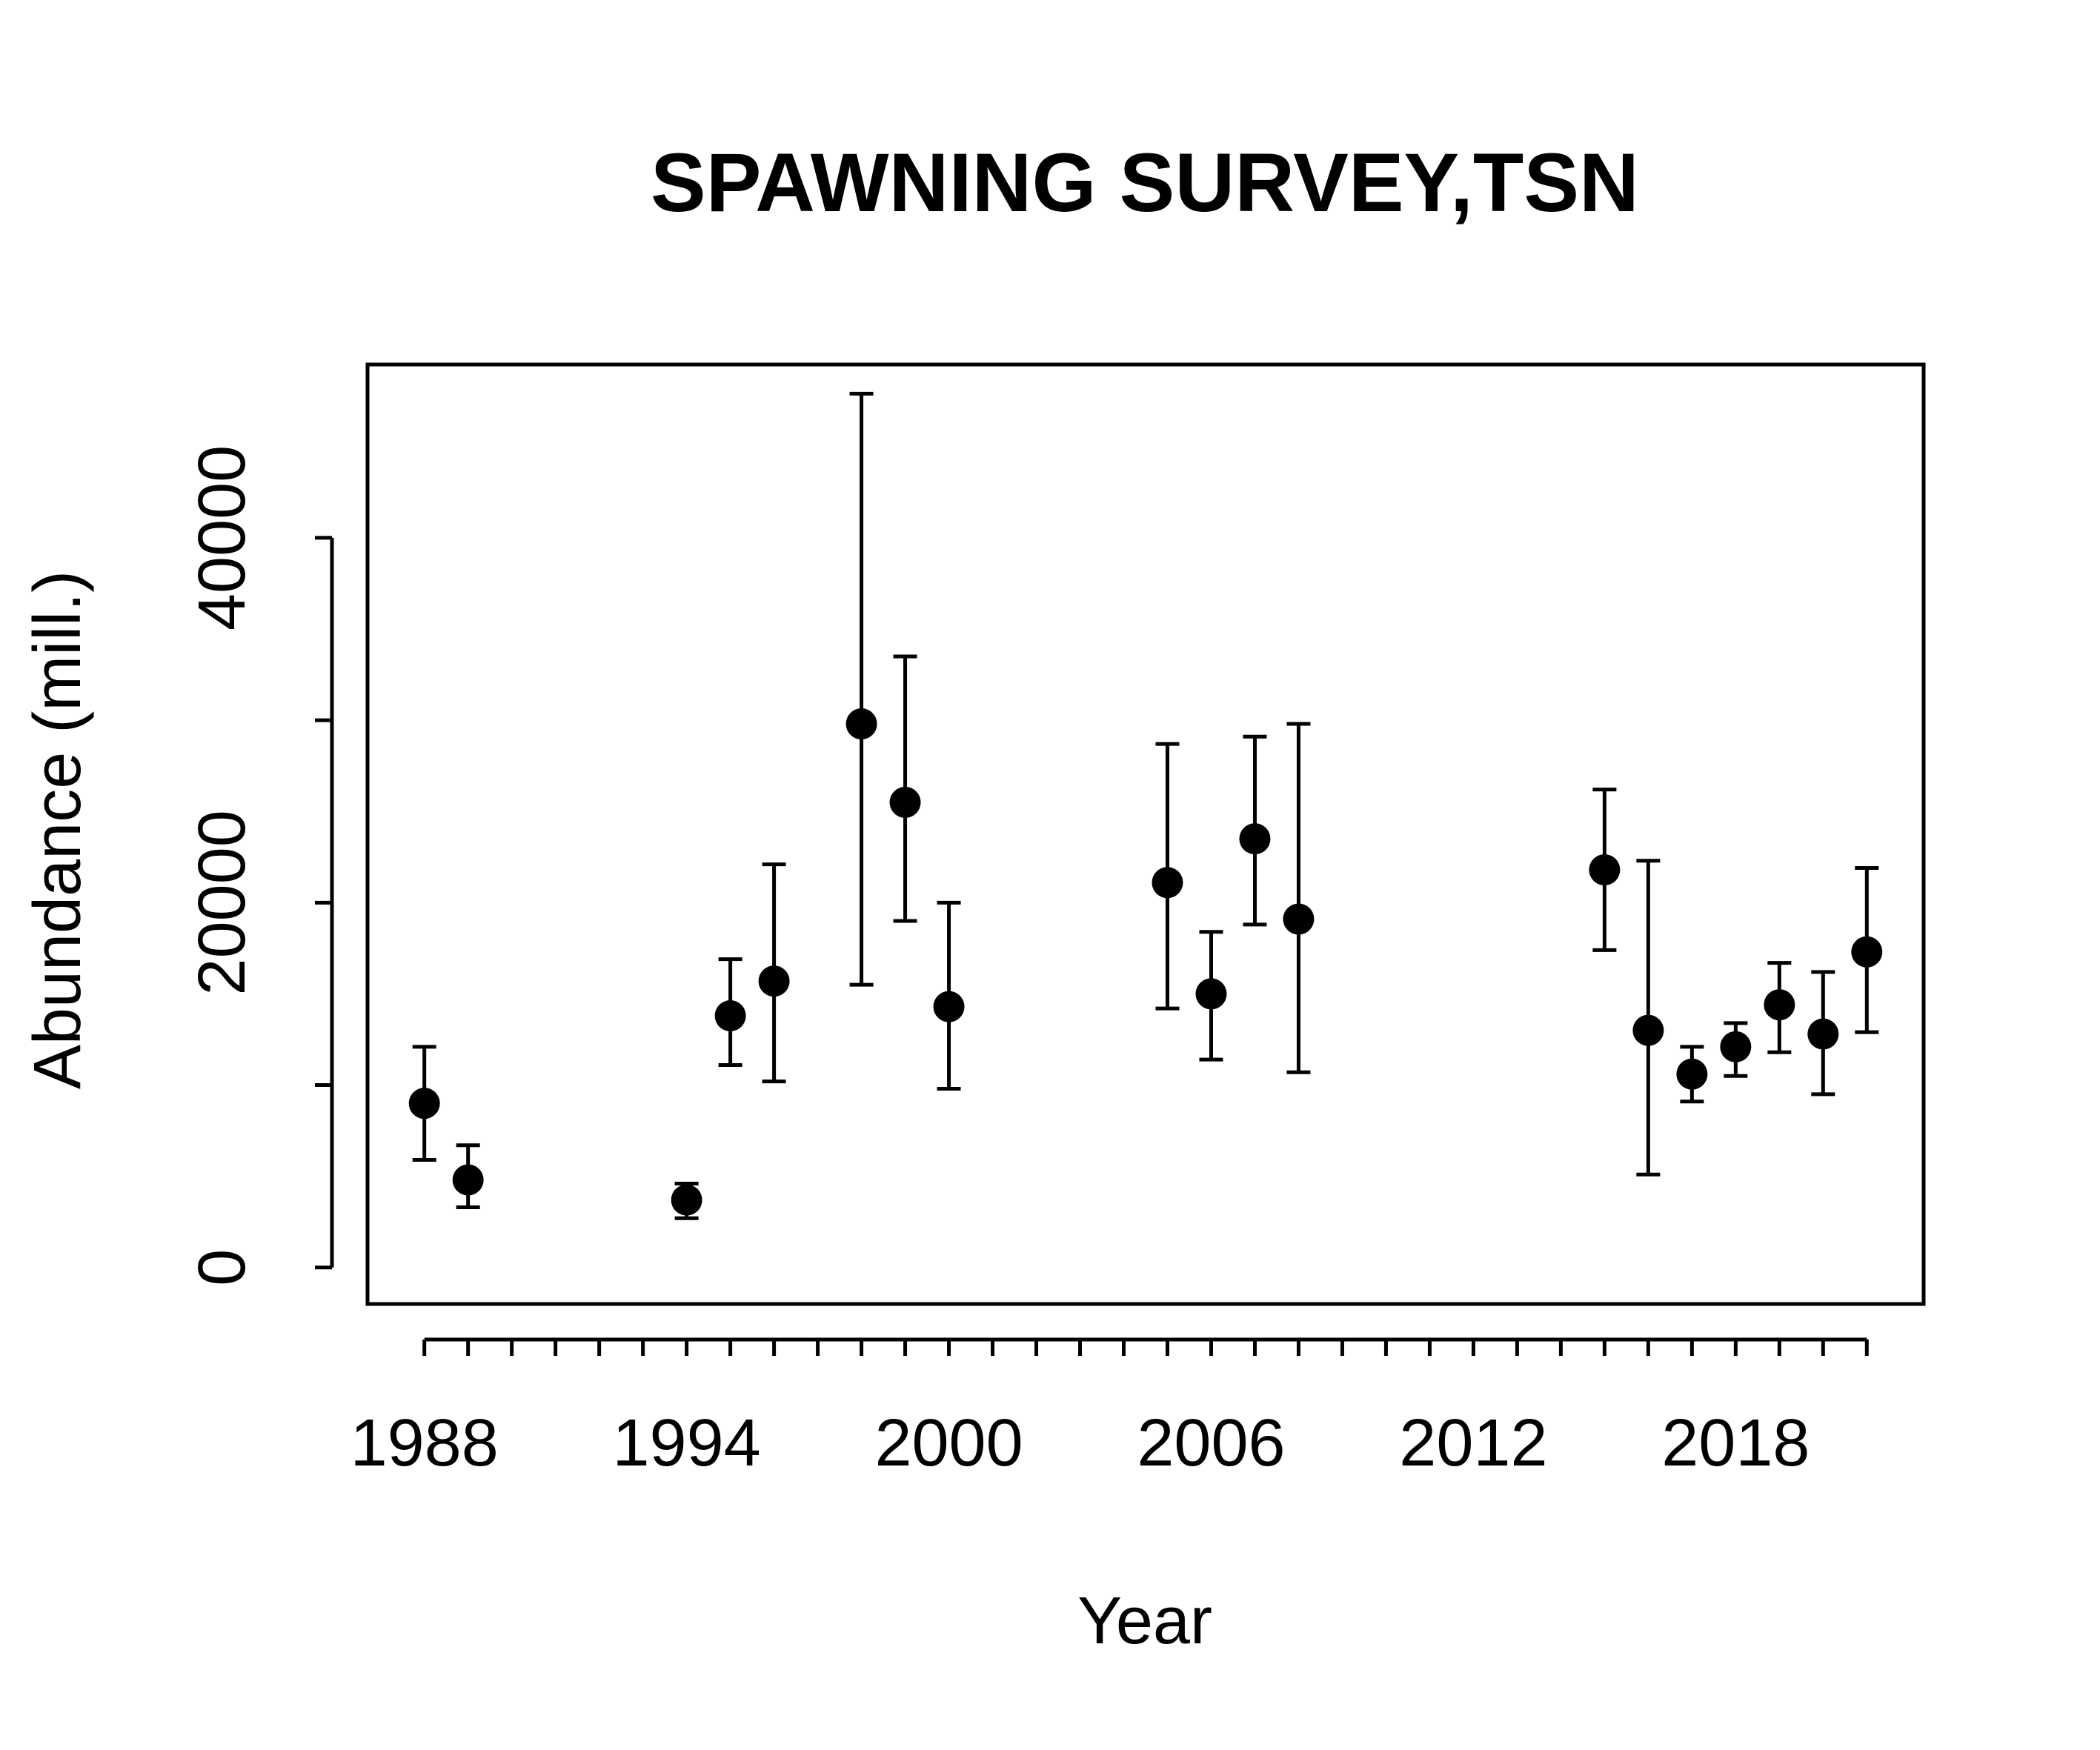 This screenshot has height=1750, width=2100. What do you see at coordinates (424, 1443) in the screenshot?
I see `x-tick-label: 1988` at bounding box center [424, 1443].